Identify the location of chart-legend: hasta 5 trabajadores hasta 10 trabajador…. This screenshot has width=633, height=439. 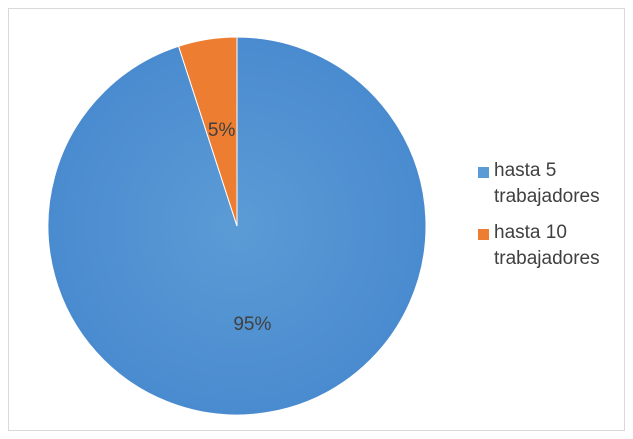
(549, 220).